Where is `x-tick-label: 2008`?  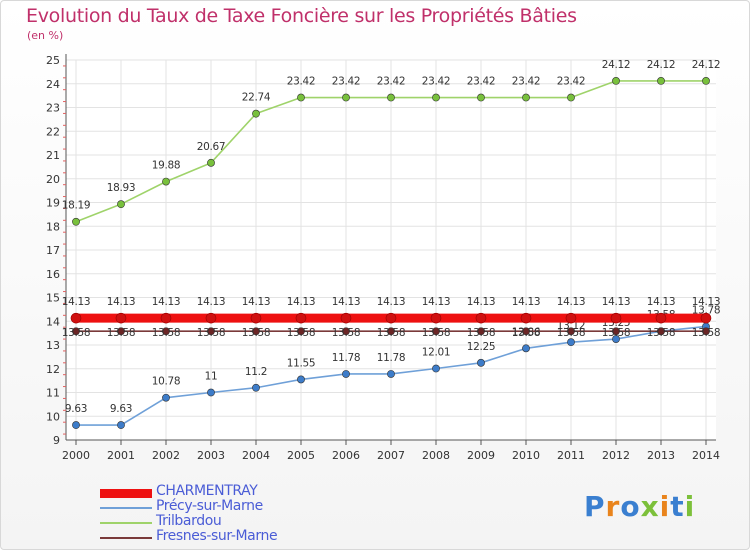 x-tick-label: 2008 is located at coordinates (436, 455).